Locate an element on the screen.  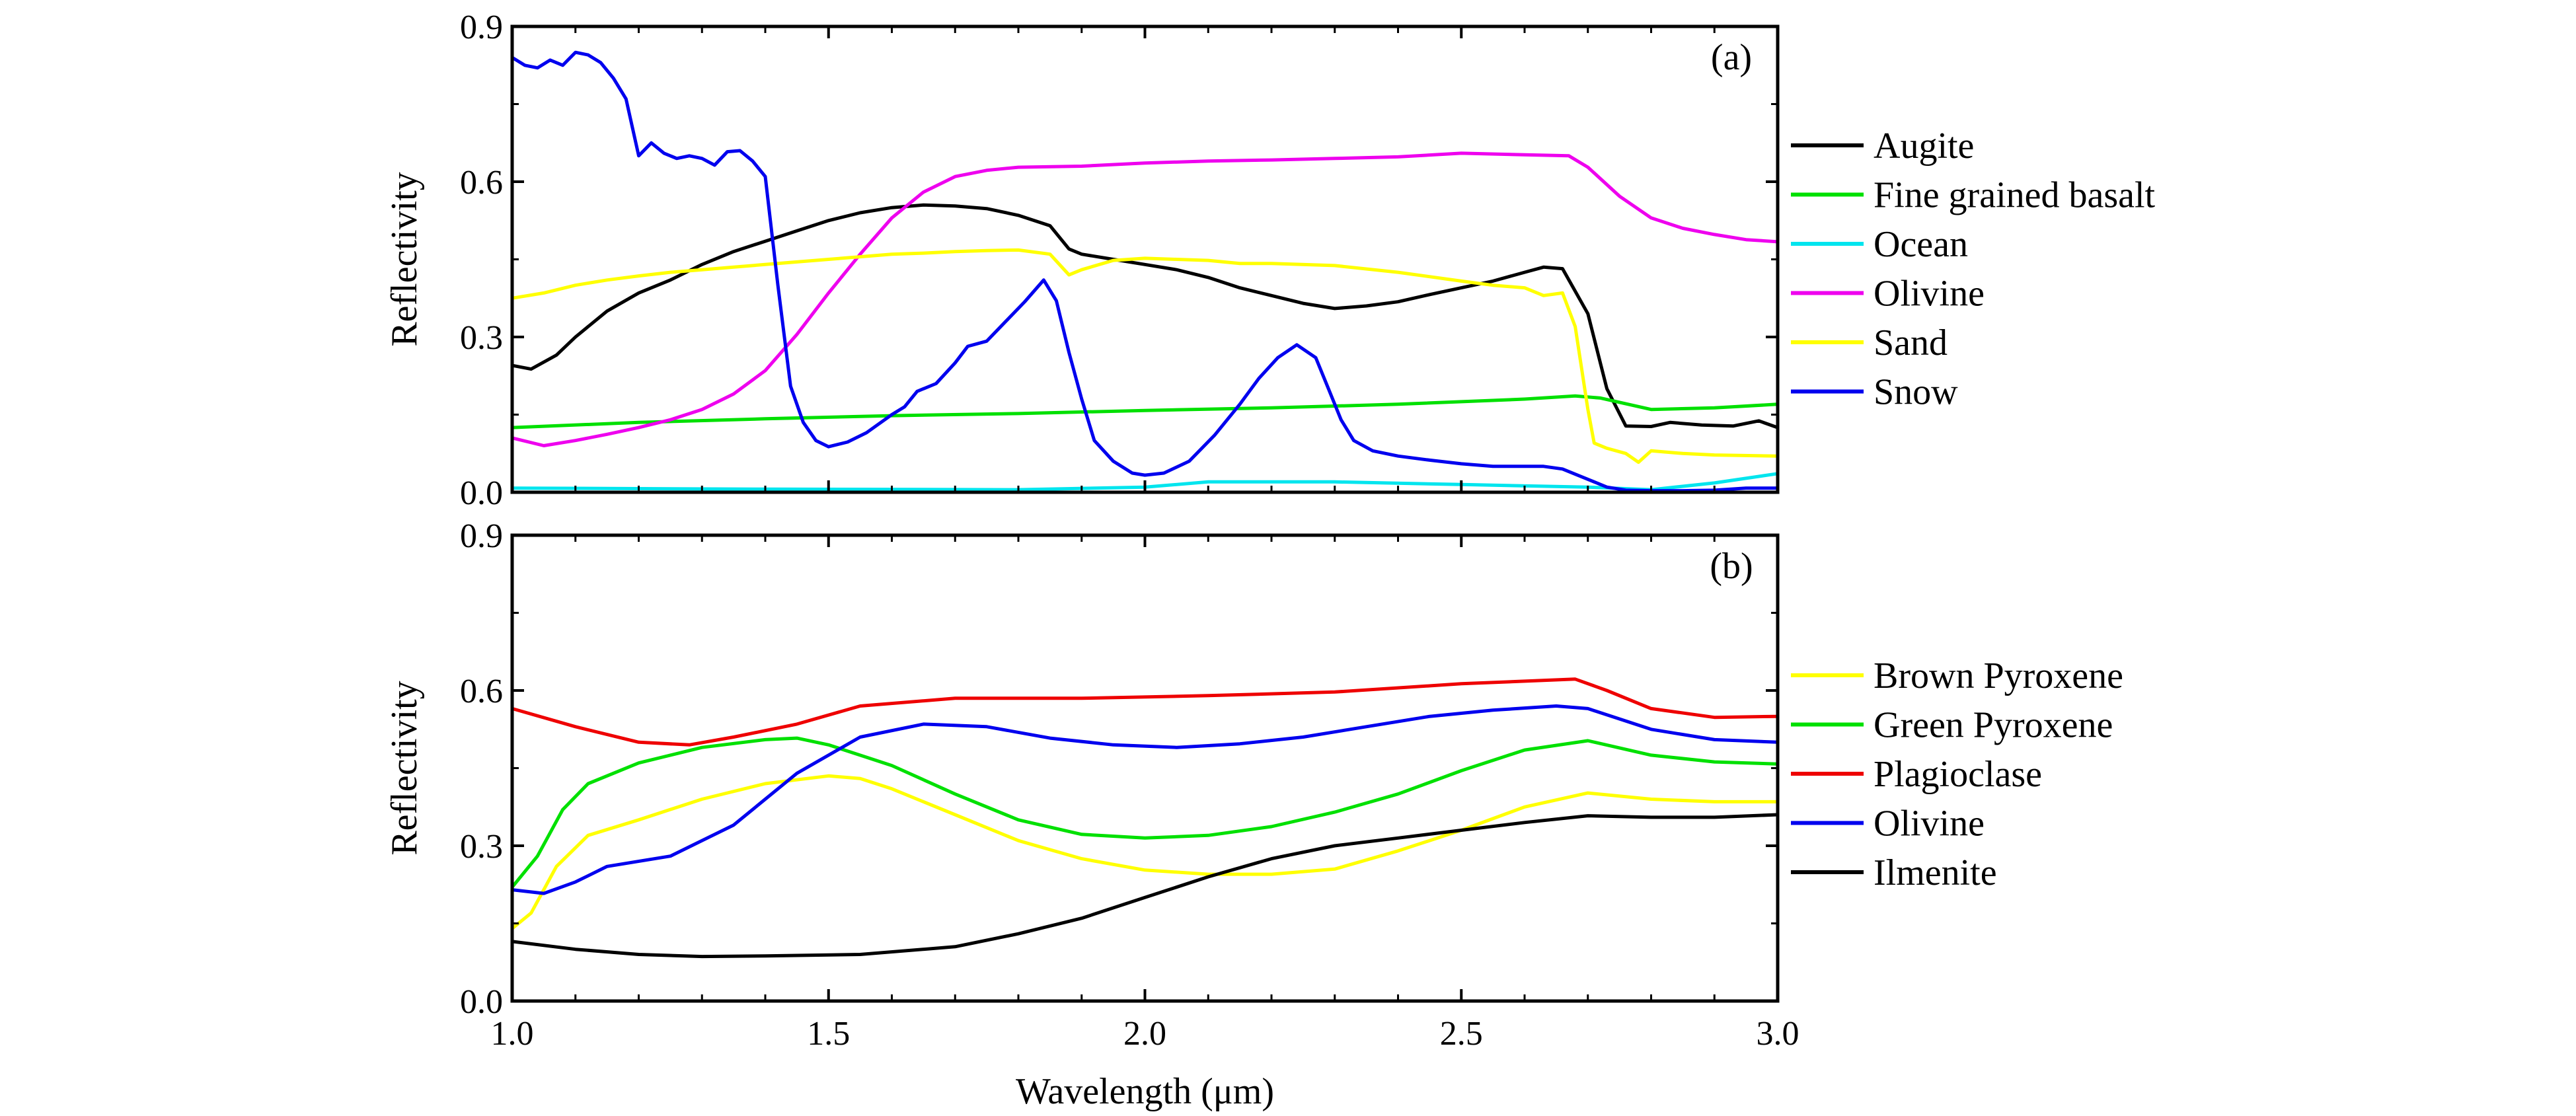
legend-label-augite: Augite is located at coordinates (1924, 146).